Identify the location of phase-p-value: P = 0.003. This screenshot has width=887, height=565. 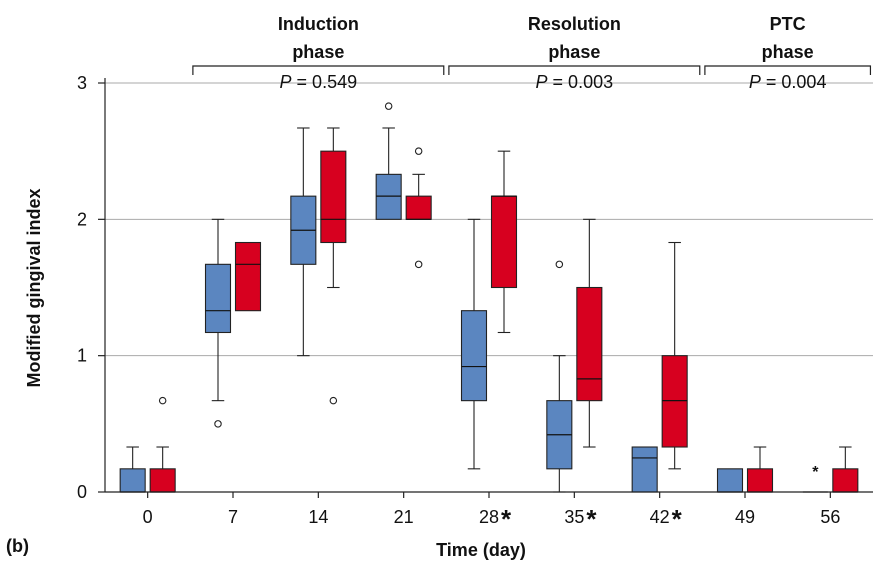
(575, 82).